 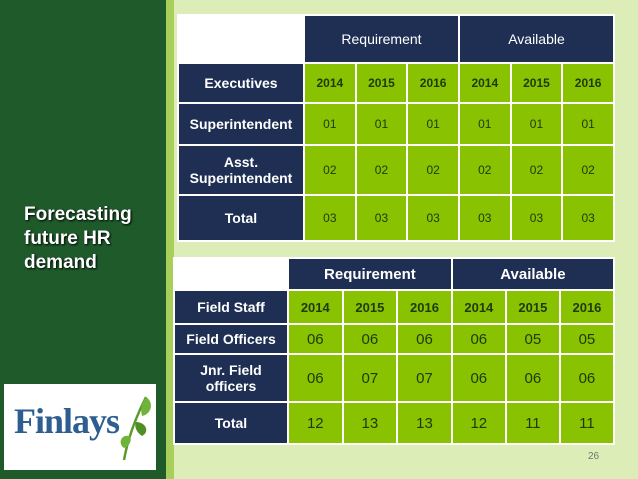 What do you see at coordinates (231, 386) in the screenshot?
I see `label-line: officers` at bounding box center [231, 386].